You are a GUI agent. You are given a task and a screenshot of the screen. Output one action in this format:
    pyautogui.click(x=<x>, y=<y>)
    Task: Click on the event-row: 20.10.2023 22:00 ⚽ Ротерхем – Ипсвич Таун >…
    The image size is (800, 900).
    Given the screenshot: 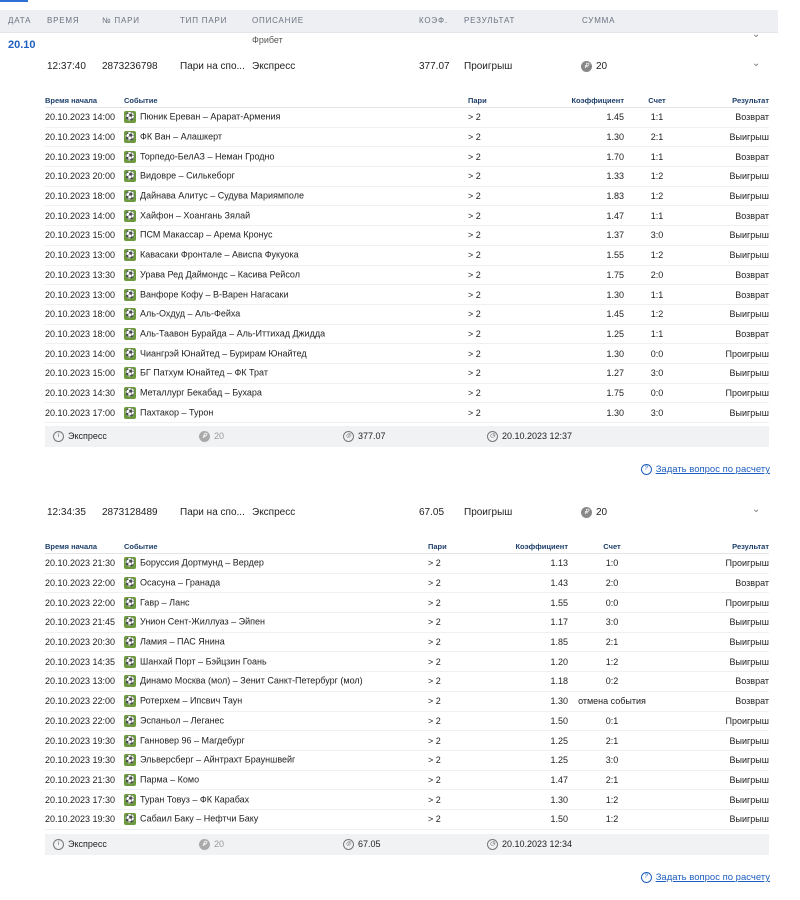 What is the action you would take?
    pyautogui.click(x=407, y=701)
    